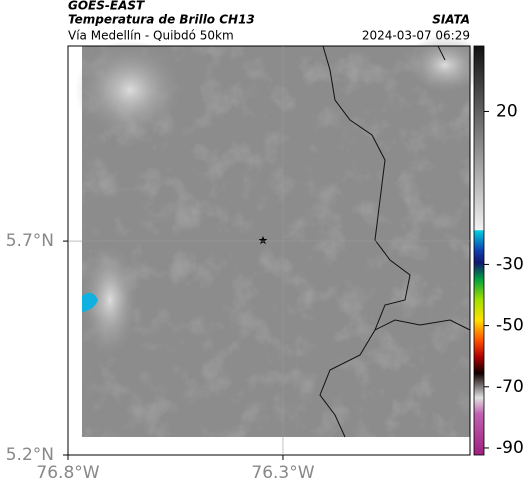 The width and height of the screenshot is (526, 495). I want to click on colorbar-label: 20, so click(507, 111).